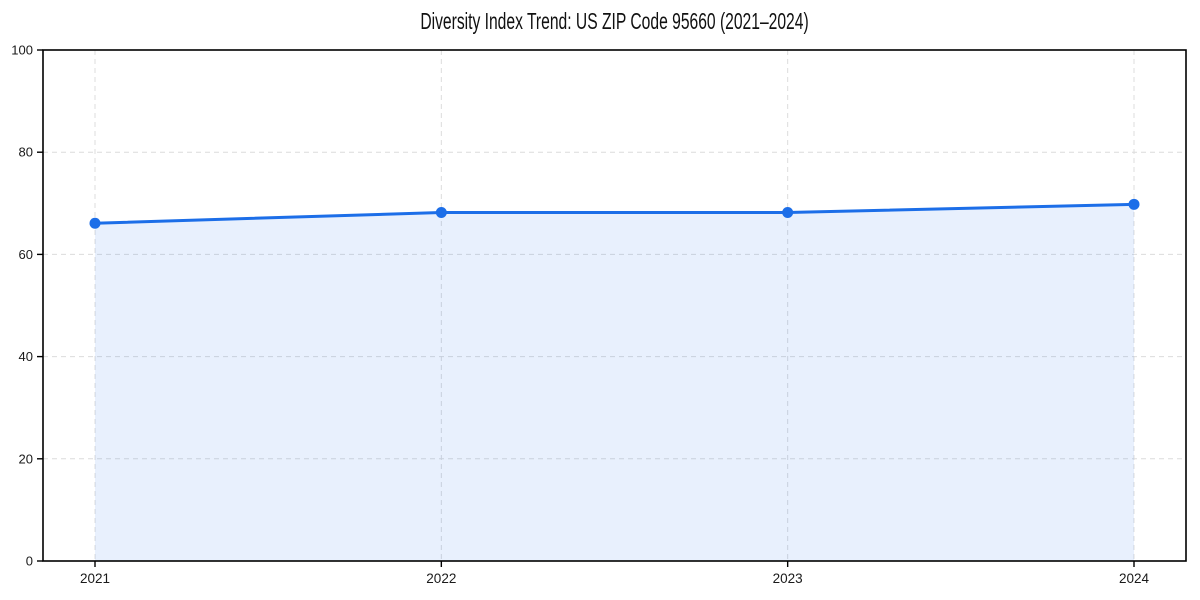 This screenshot has width=1200, height=600. I want to click on x-tick-label: 2023, so click(788, 578).